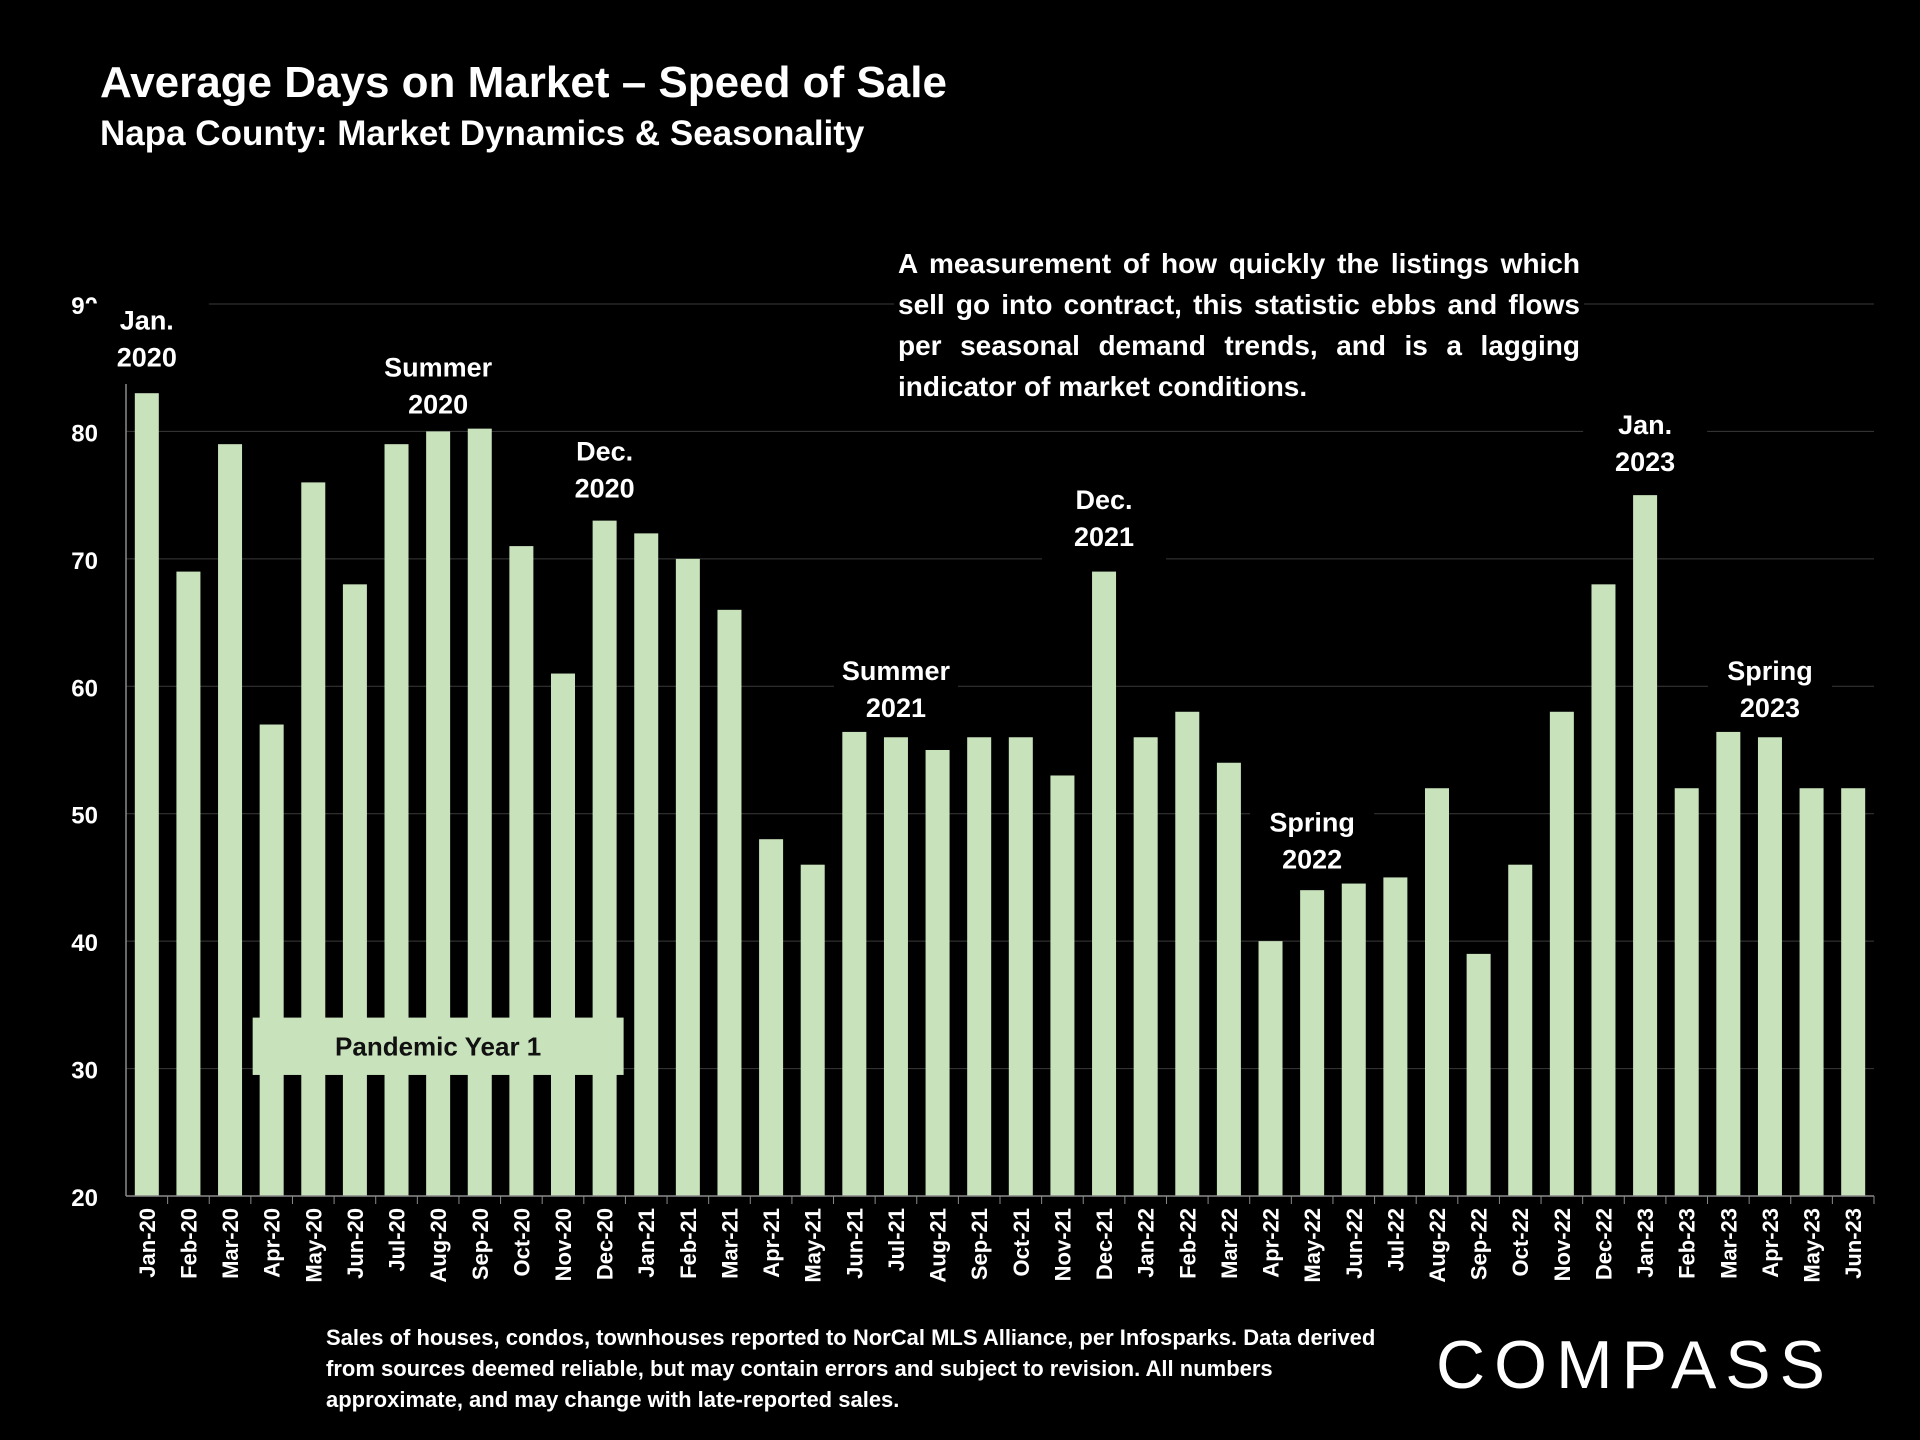 This screenshot has height=1440, width=1920. What do you see at coordinates (355, 1243) in the screenshot?
I see `x-tick-label: Jun-20` at bounding box center [355, 1243].